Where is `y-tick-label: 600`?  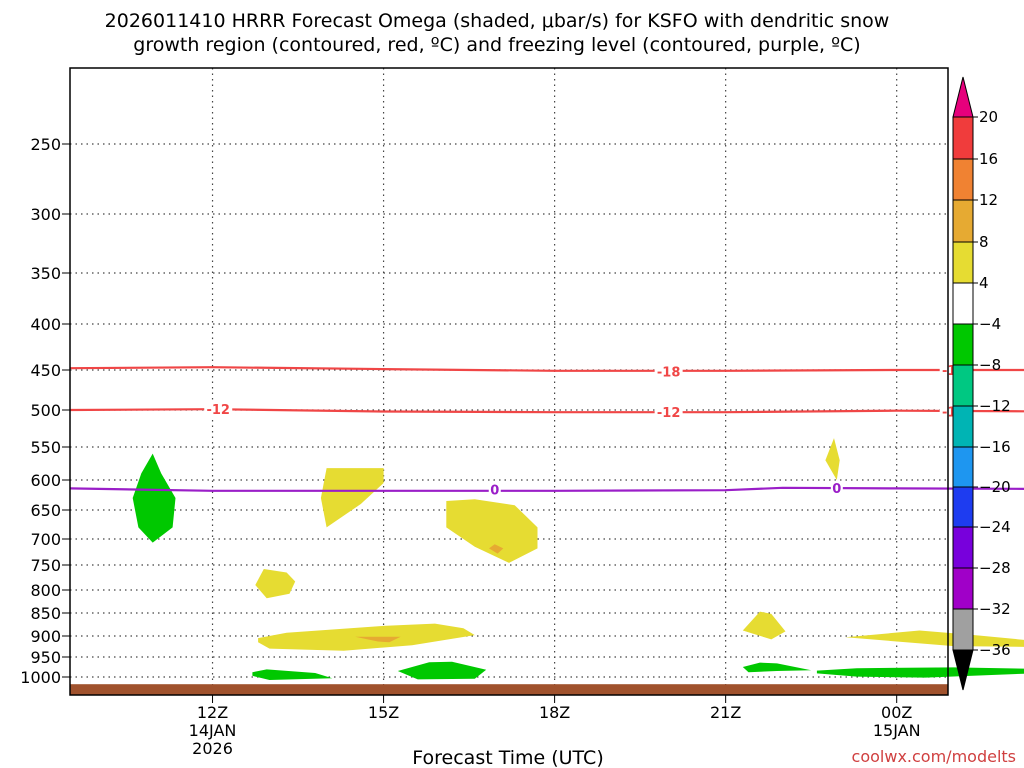
y-tick-label: 600 is located at coordinates (45, 480).